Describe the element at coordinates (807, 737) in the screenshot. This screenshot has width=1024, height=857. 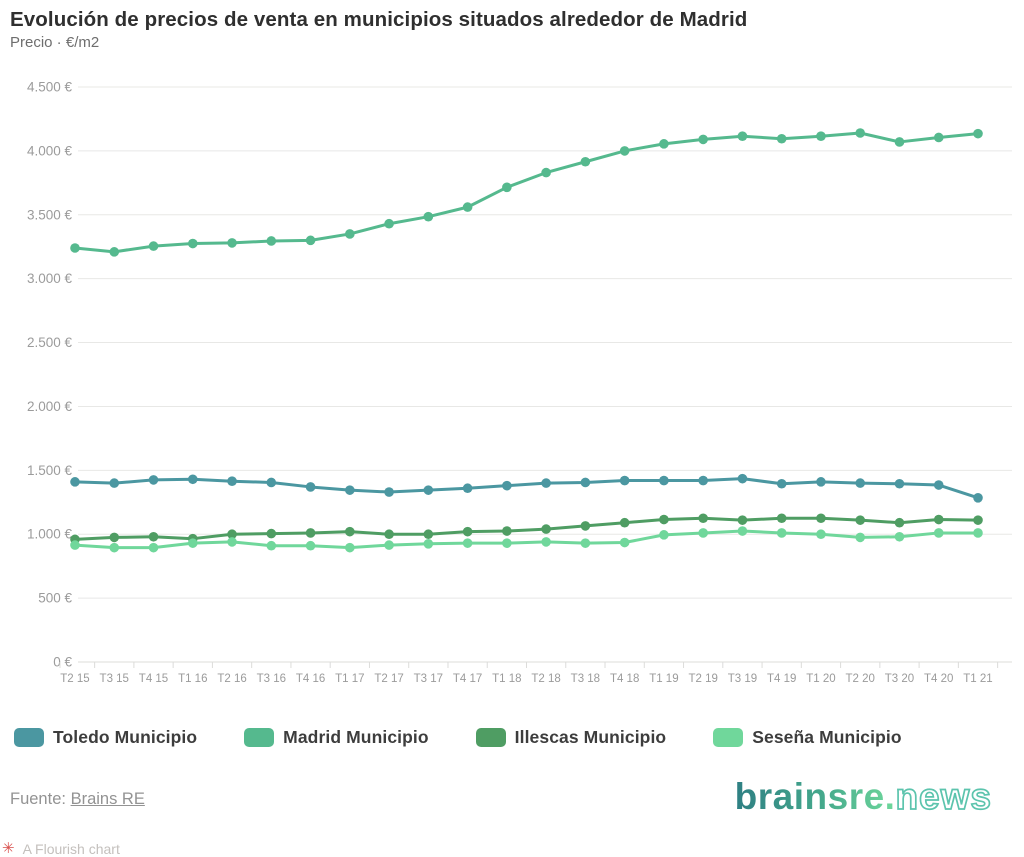
I see `legend-item-seseña-municipio: Seseña Municipio` at that location.